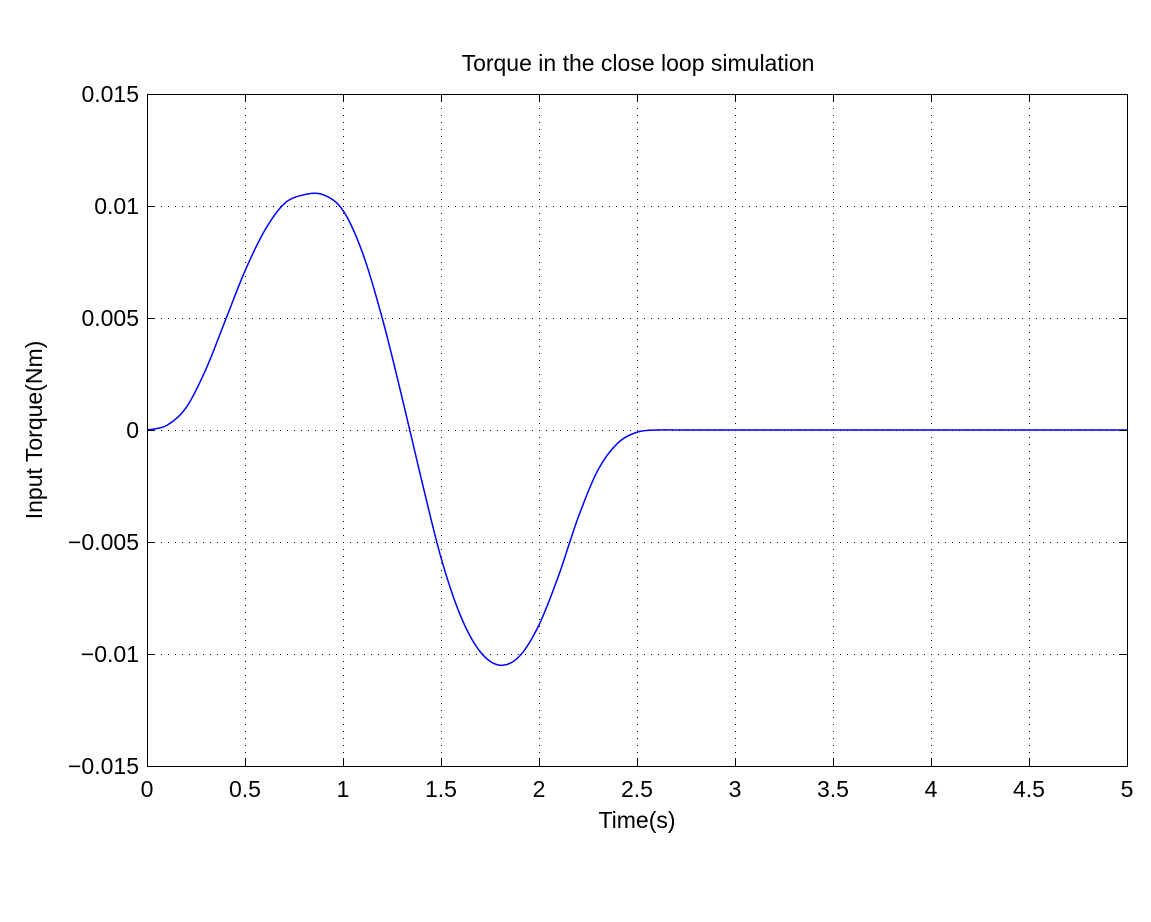 This screenshot has width=1151, height=922. What do you see at coordinates (833, 789) in the screenshot?
I see `x-tick-label: 3.5` at bounding box center [833, 789].